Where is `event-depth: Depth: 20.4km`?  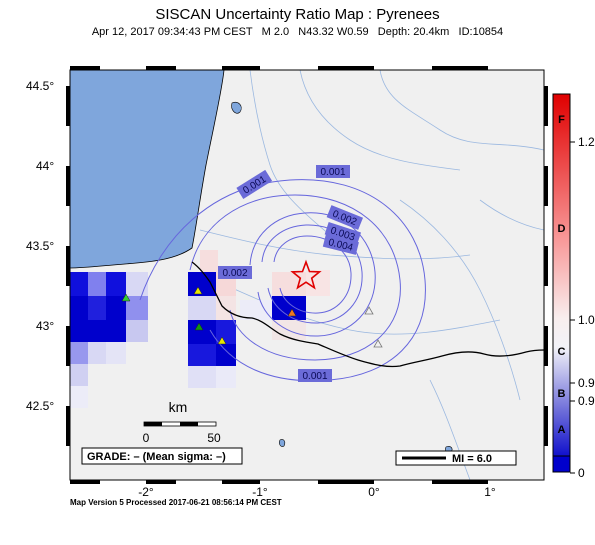
event-depth: Depth: 20.4km is located at coordinates (413, 32).